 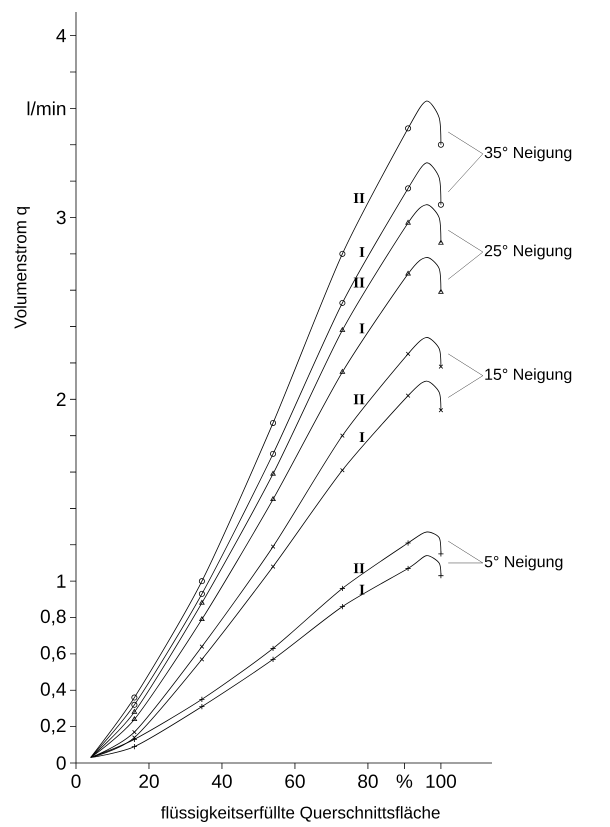 I want to click on y-tick-label: 3, so click(x=61, y=217).